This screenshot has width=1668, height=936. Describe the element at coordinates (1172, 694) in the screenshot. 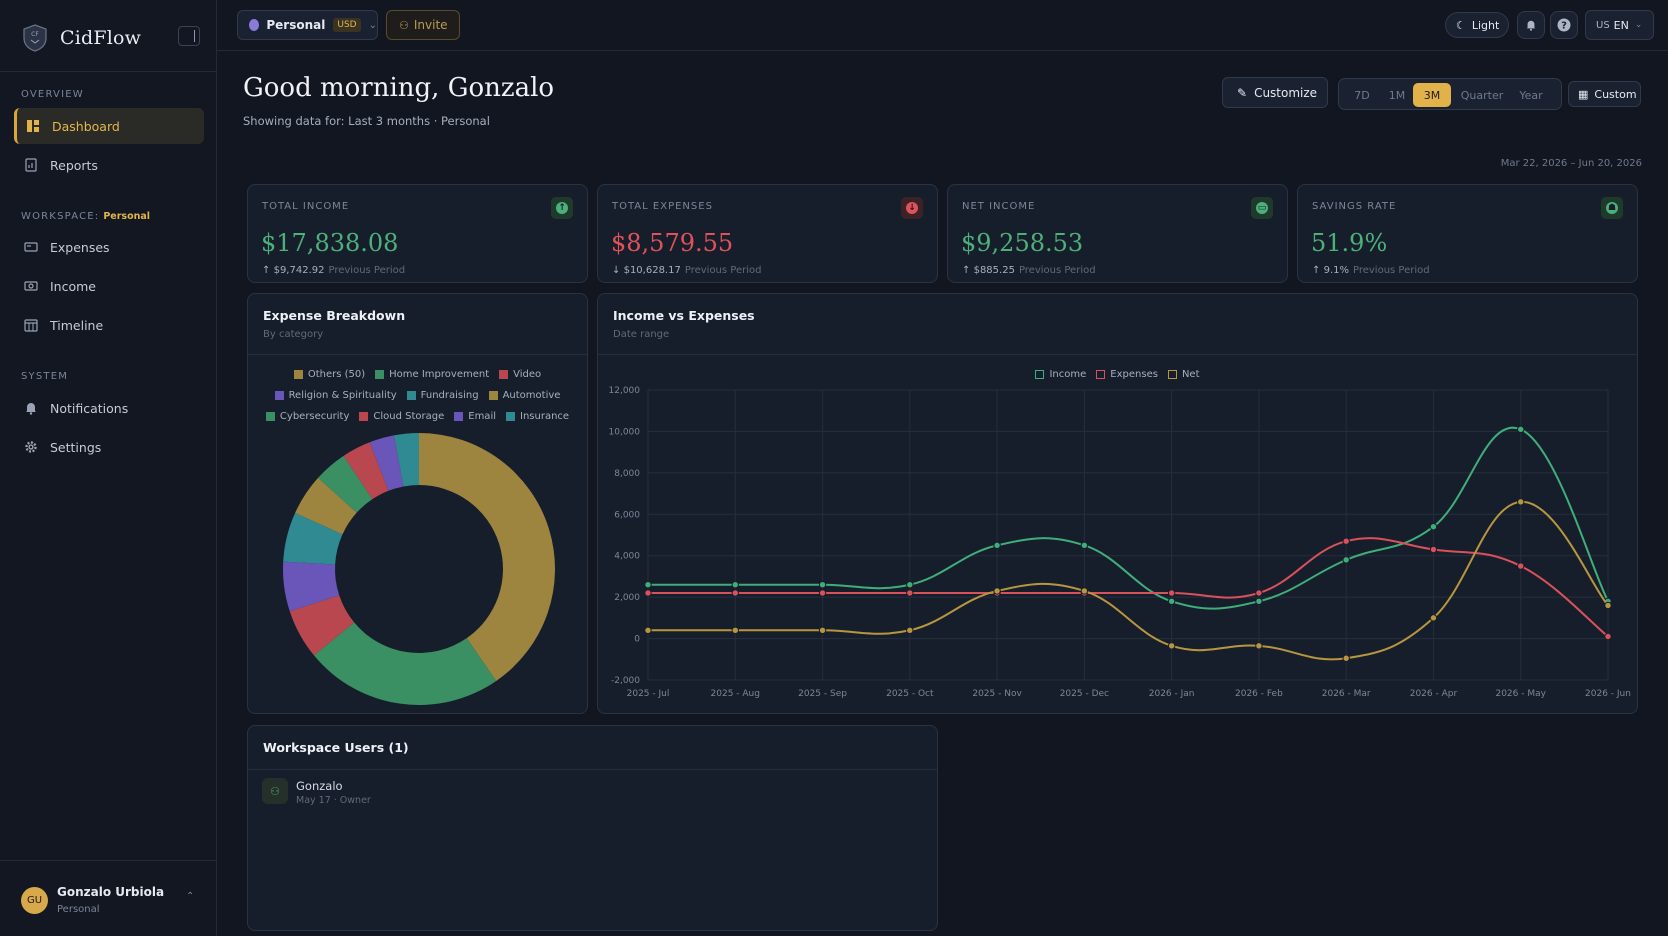

I see `x-tick-label: 2026 - Jan` at that location.